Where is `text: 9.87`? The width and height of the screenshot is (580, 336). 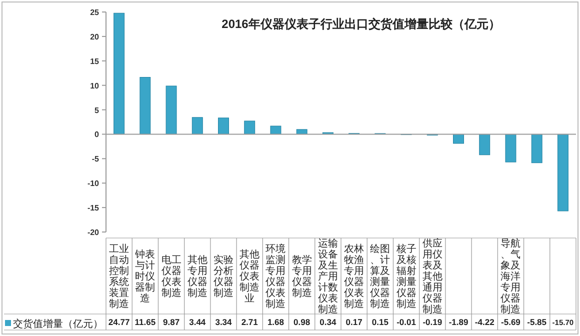
text: 9.87 is located at coordinates (171, 322).